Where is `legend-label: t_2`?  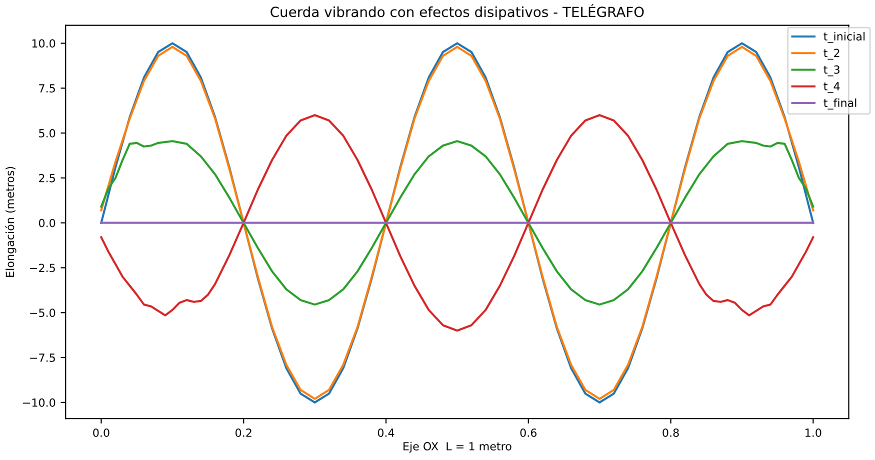
legend-label: t_2 is located at coordinates (832, 54).